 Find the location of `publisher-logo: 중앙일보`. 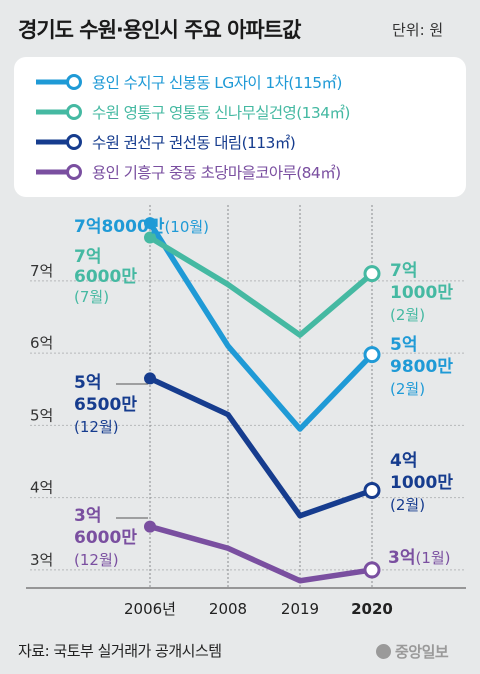

publisher-logo: 중앙일보 is located at coordinates (412, 651).